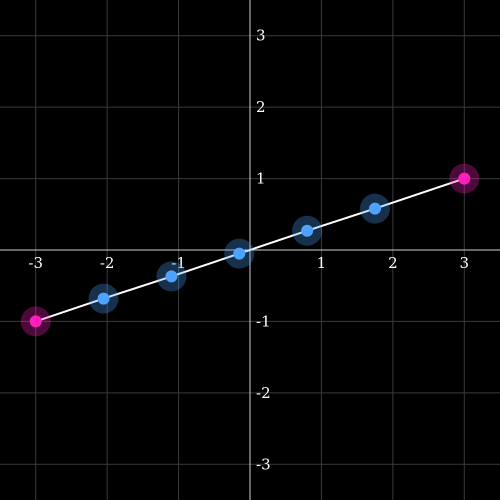 The image size is (500, 500). Describe the element at coordinates (465, 263) in the screenshot. I see `x-tick-label: 3` at that location.